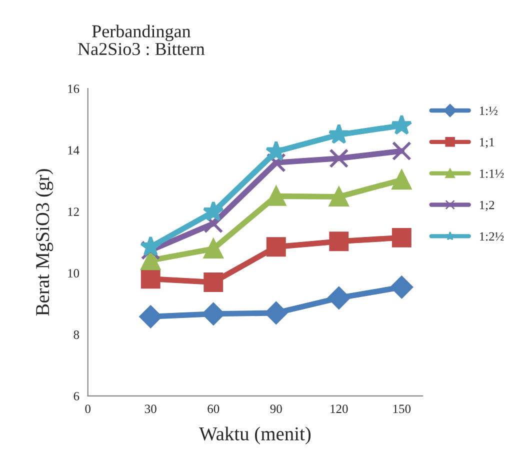 This screenshot has width=523, height=452. Describe the element at coordinates (487, 206) in the screenshot. I see `legend-label: 1;2` at that location.